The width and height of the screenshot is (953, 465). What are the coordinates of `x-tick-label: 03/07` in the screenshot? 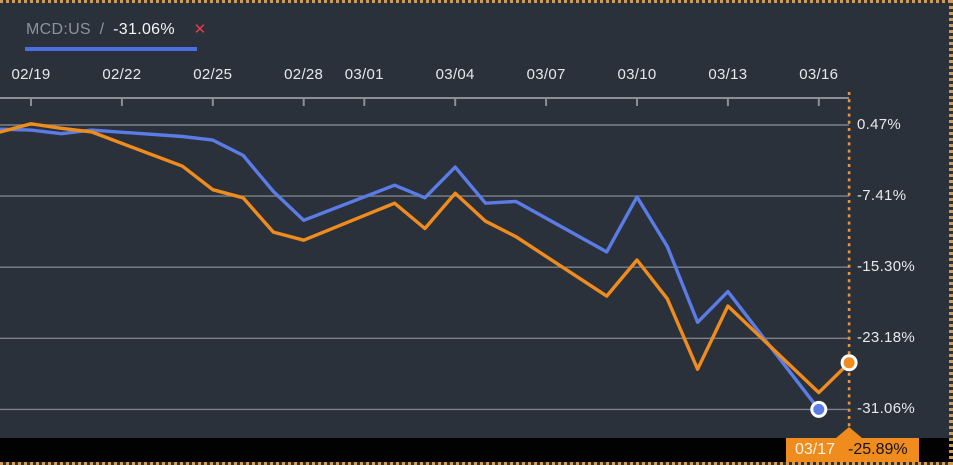 It's located at (546, 74).